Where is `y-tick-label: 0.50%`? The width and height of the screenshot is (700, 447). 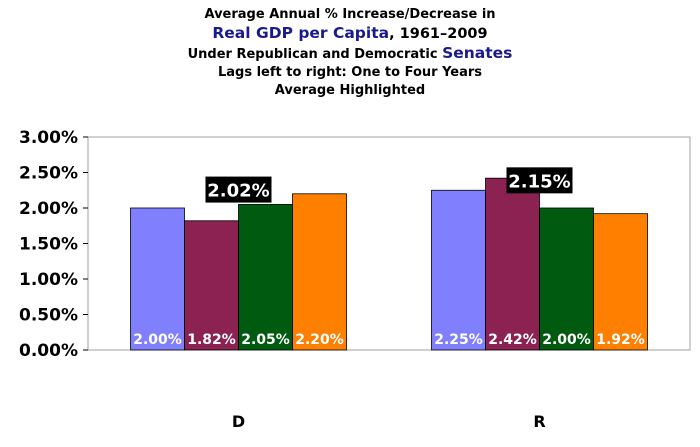
y-tick-label: 0.50% is located at coordinates (48, 316).